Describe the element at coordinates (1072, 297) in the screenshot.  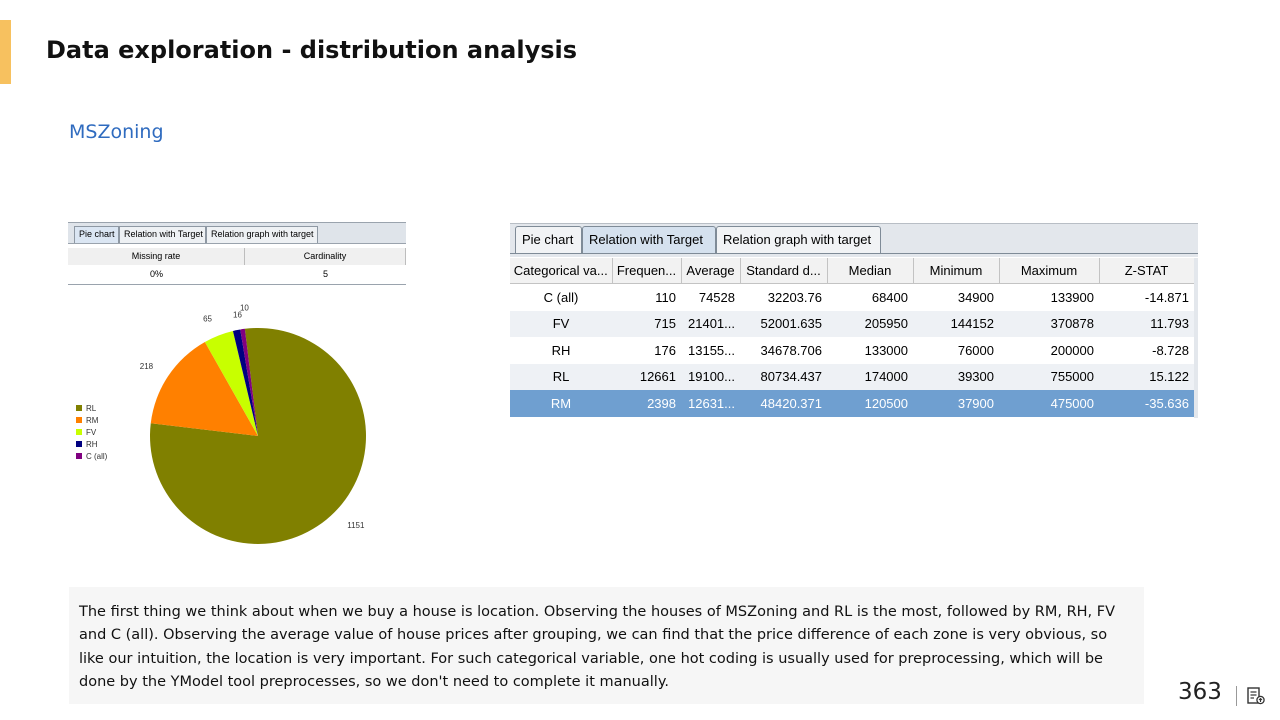
I see `cell-maximum: 133900` at that location.